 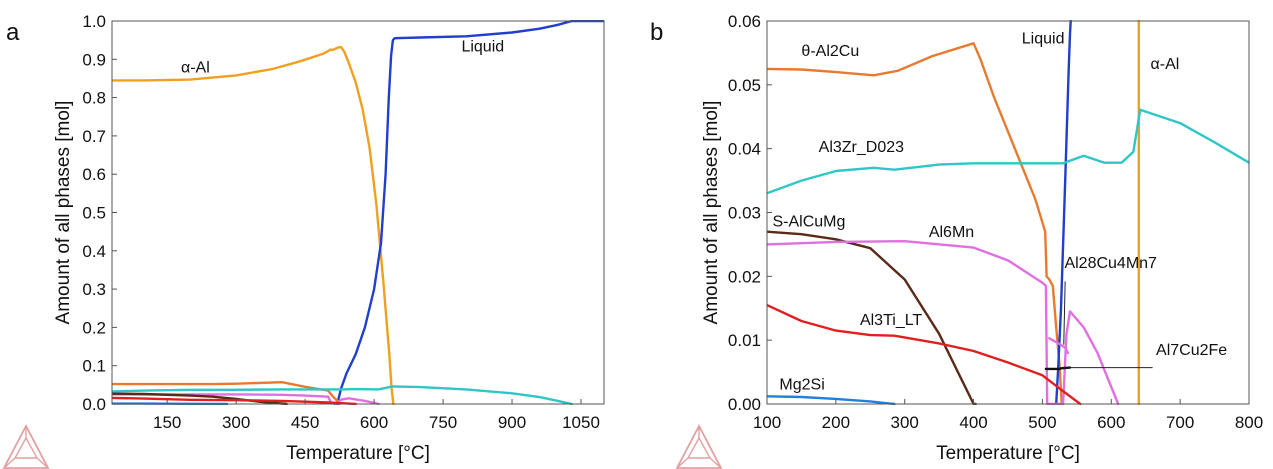 I want to click on x-tick-label: 900, so click(x=512, y=422).